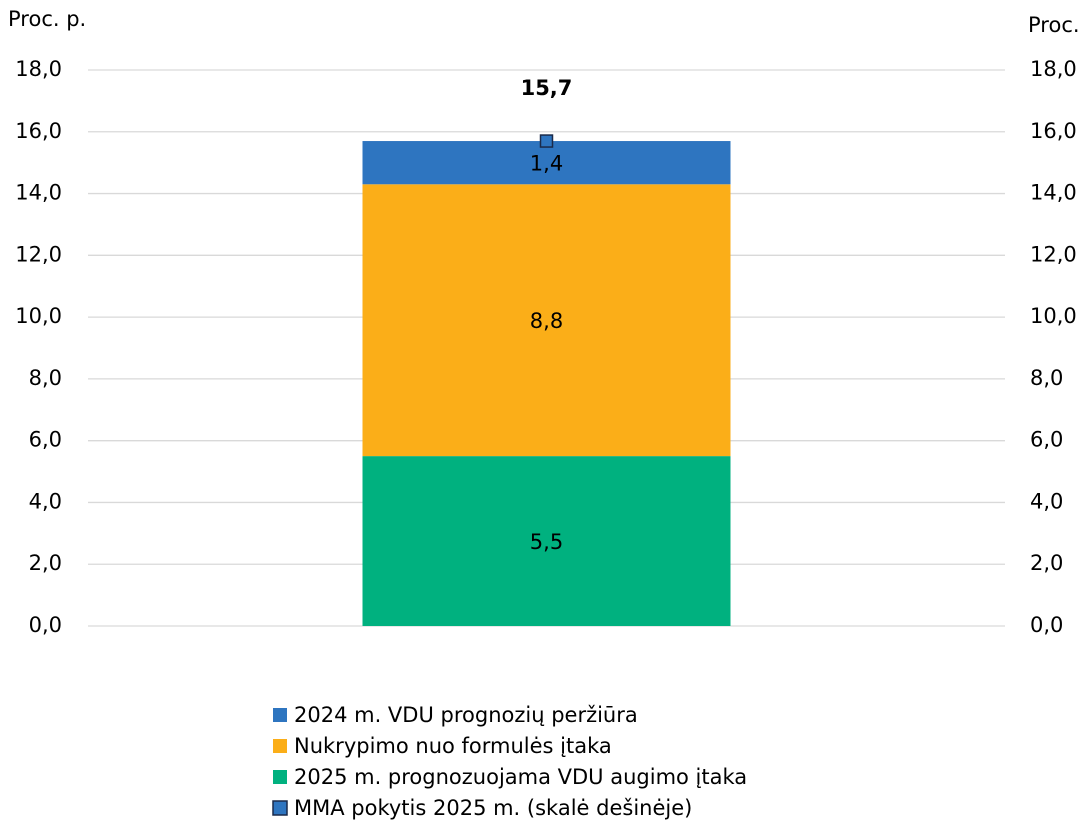 The image size is (1089, 825). Describe the element at coordinates (520, 777) in the screenshot. I see `legend-label: 2025 m. prognozuojama VDU augimo įtaka` at that location.